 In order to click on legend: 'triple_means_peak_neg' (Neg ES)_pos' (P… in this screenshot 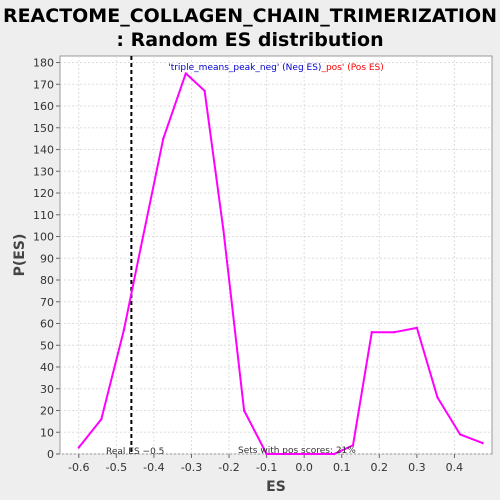, I will do `click(276, 68)`.